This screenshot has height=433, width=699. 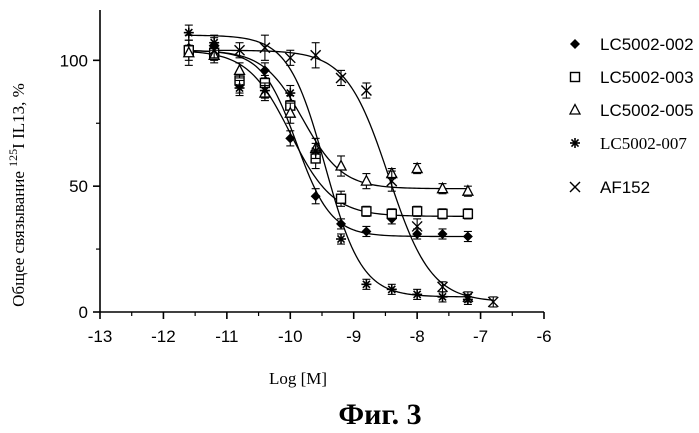 I want to click on x-tick-label: -9, so click(x=353, y=336).